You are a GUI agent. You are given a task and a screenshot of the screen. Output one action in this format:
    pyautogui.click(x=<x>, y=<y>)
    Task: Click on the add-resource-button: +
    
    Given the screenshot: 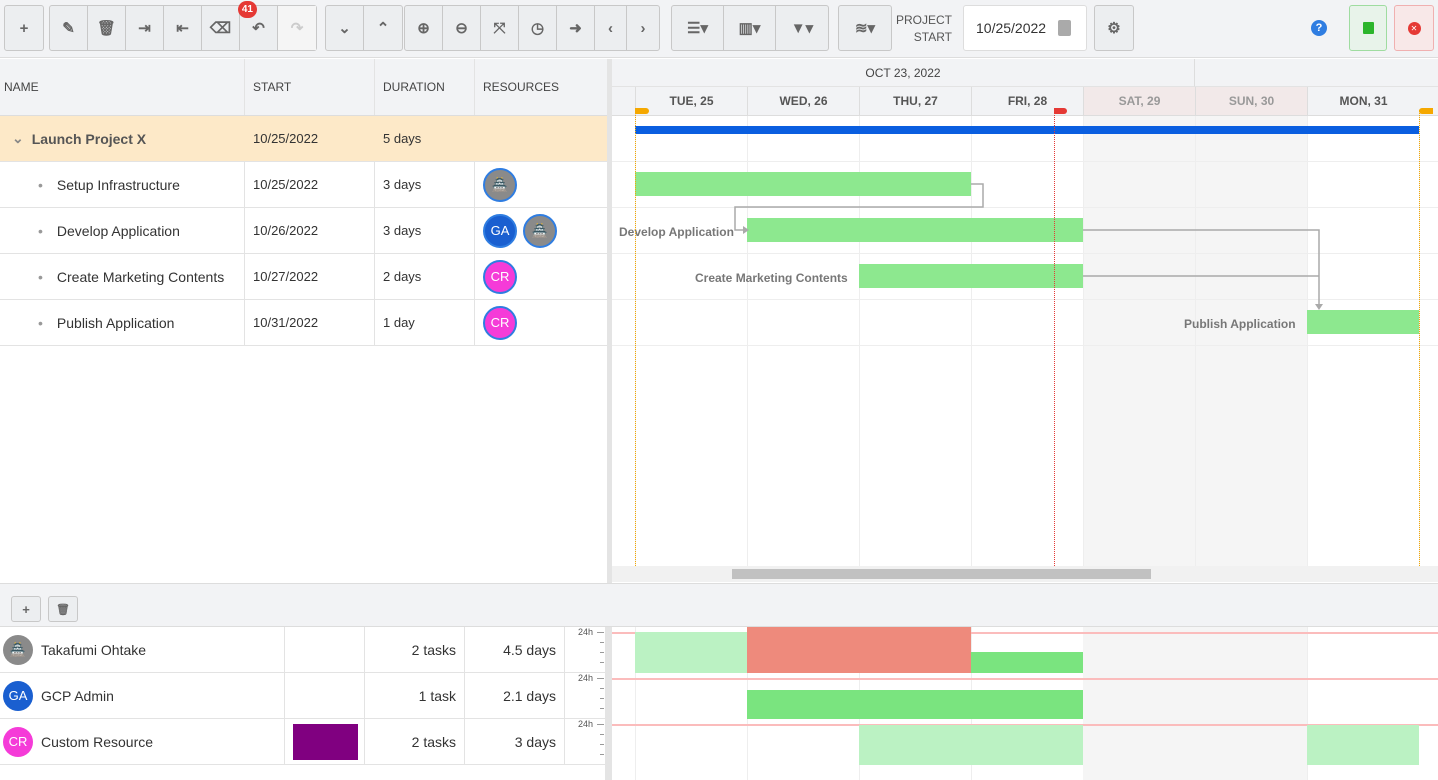 What is the action you would take?
    pyautogui.click(x=26, y=609)
    